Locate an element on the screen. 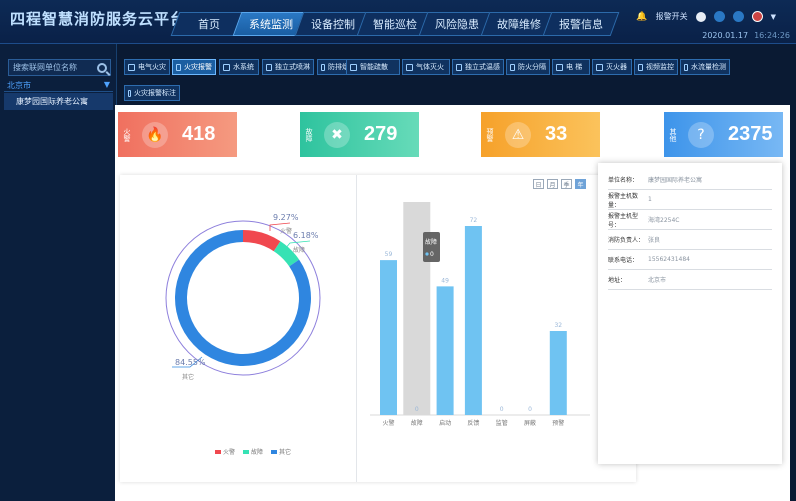 The height and width of the screenshot is (501, 796). filter-button: 独立式喷淋 is located at coordinates (288, 67).